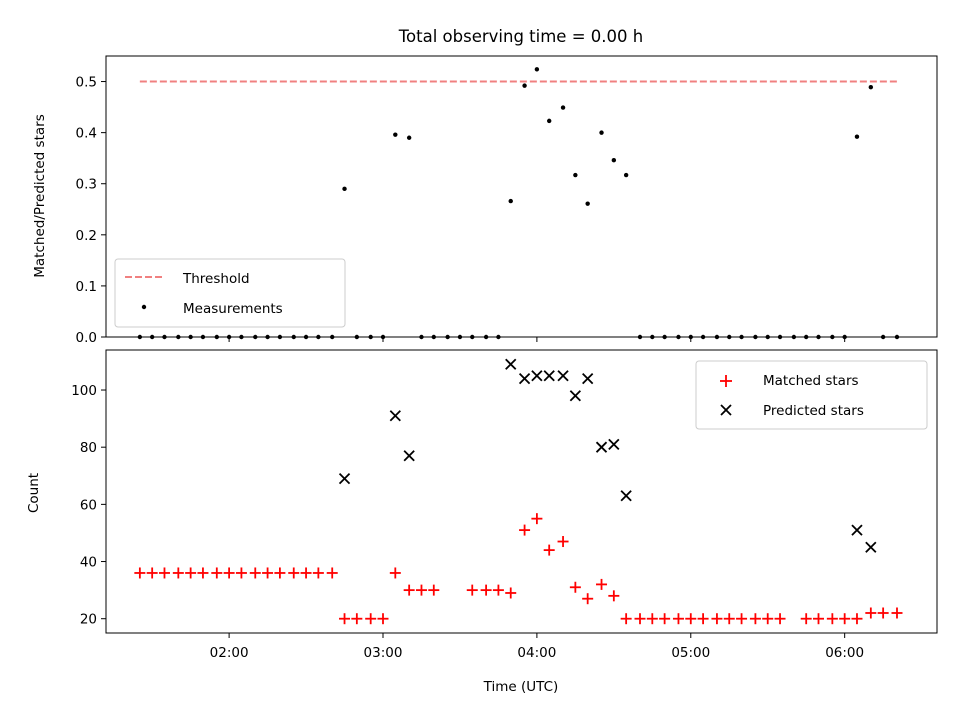  Describe the element at coordinates (88, 620) in the screenshot. I see `bottom-y-tick-label: 20` at that location.